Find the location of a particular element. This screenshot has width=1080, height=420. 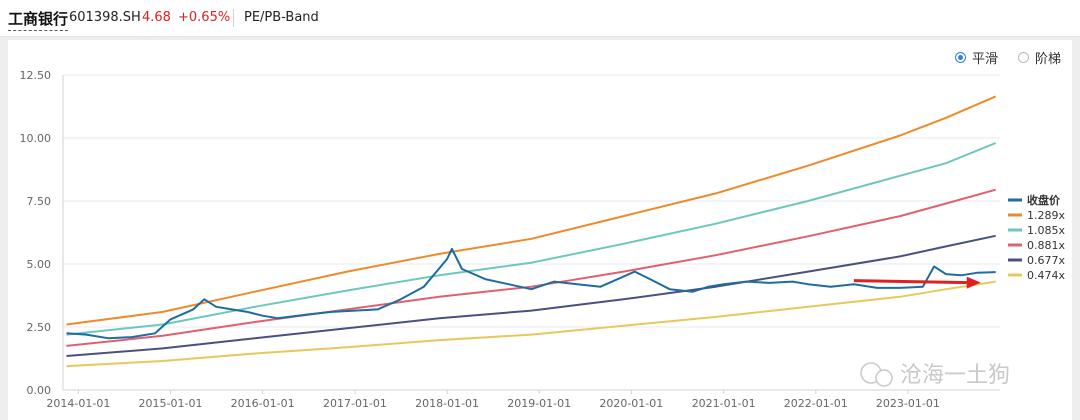

stock-price: 4.68 is located at coordinates (156, 17).